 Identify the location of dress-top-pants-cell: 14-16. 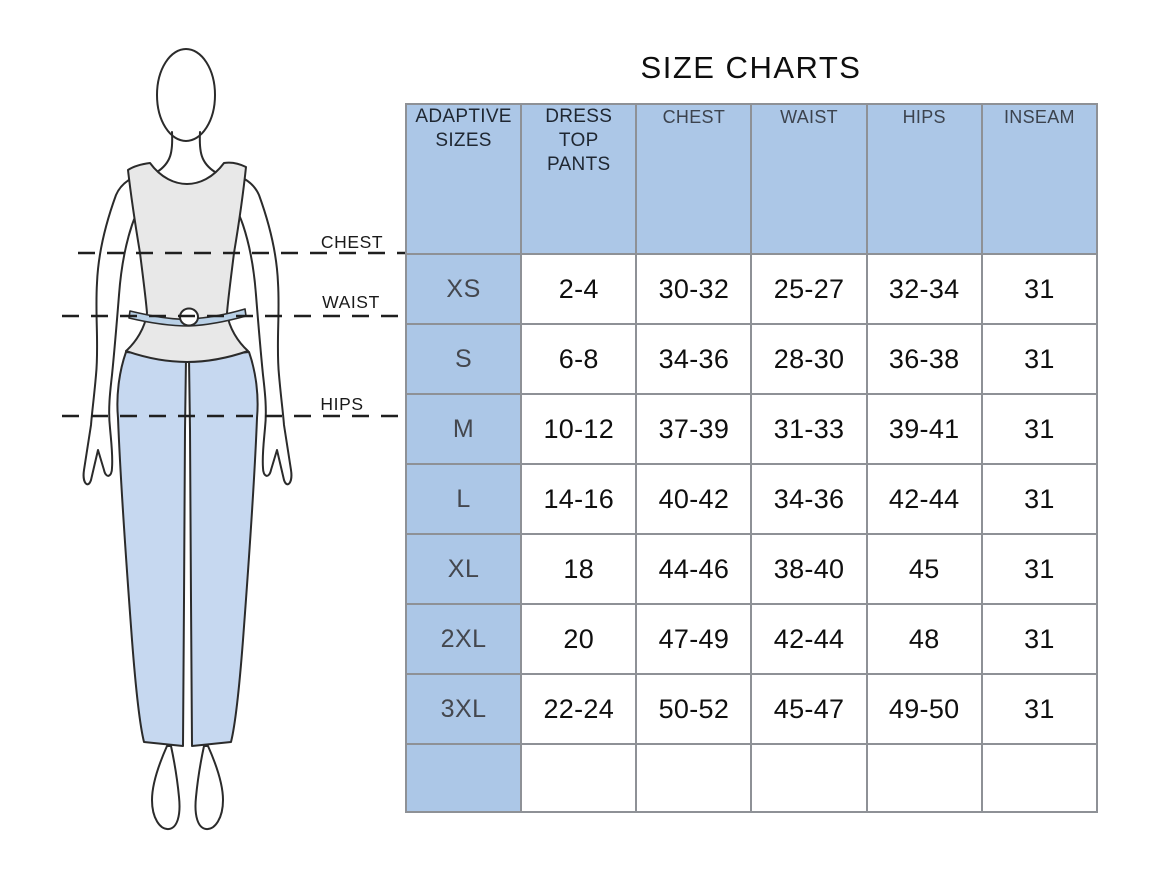
(579, 499).